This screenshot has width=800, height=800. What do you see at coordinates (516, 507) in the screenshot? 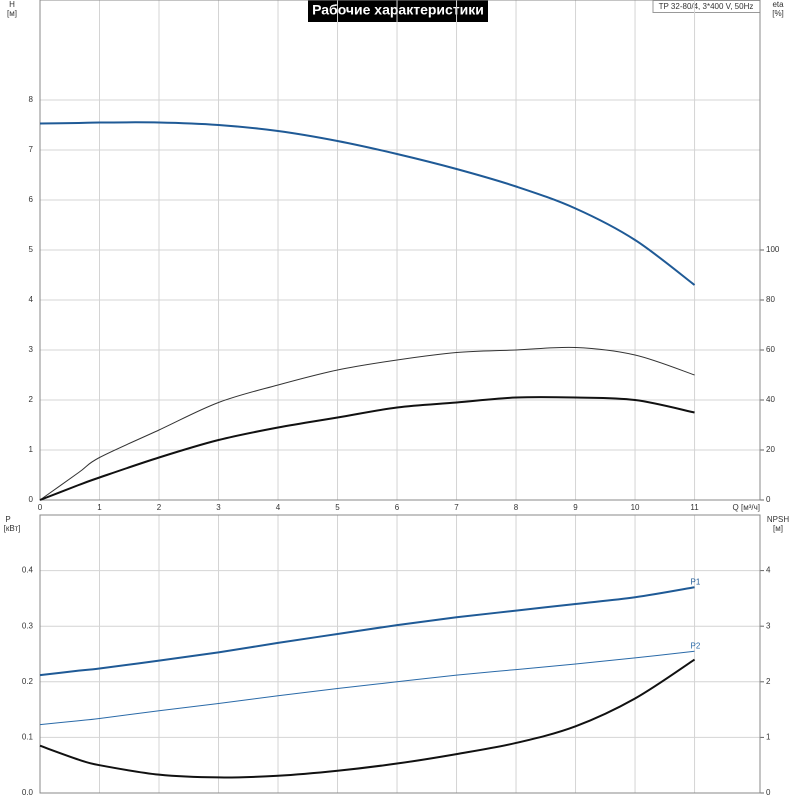
I see `x-tick-label: 8` at bounding box center [516, 507].